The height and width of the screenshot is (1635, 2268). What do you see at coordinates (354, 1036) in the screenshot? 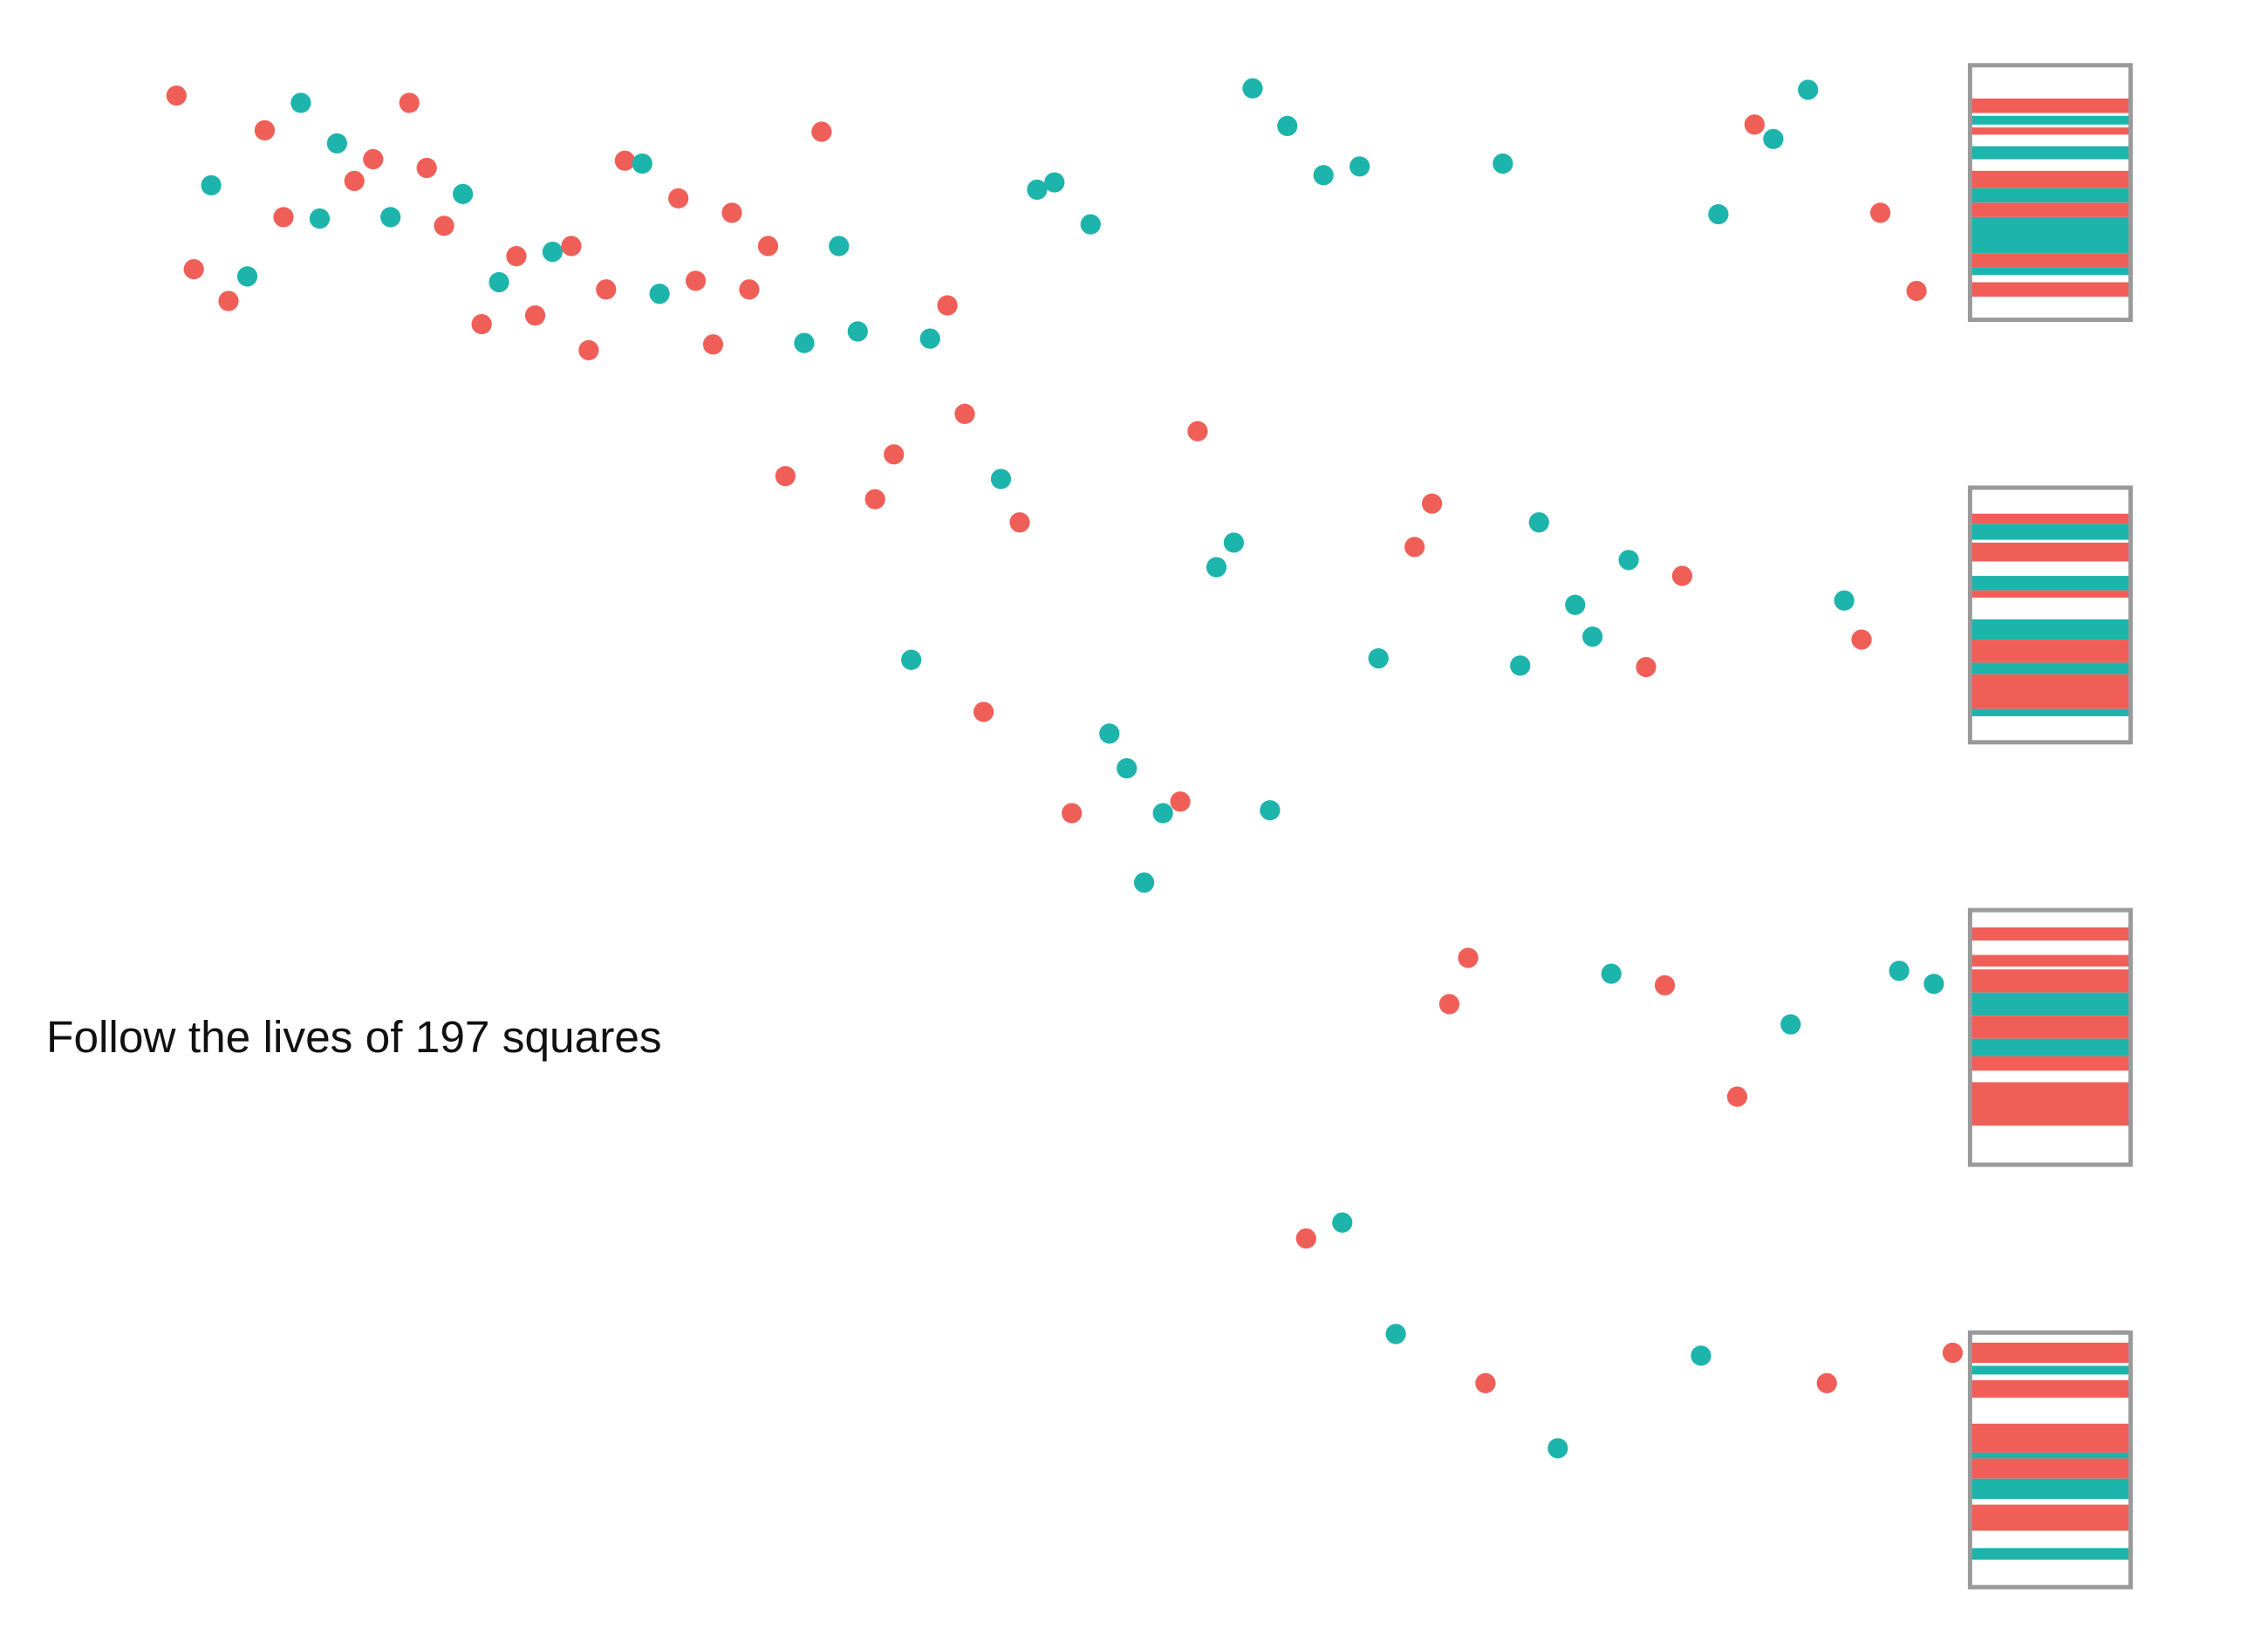
I see `caption: Follow the lives of 197 squares` at bounding box center [354, 1036].